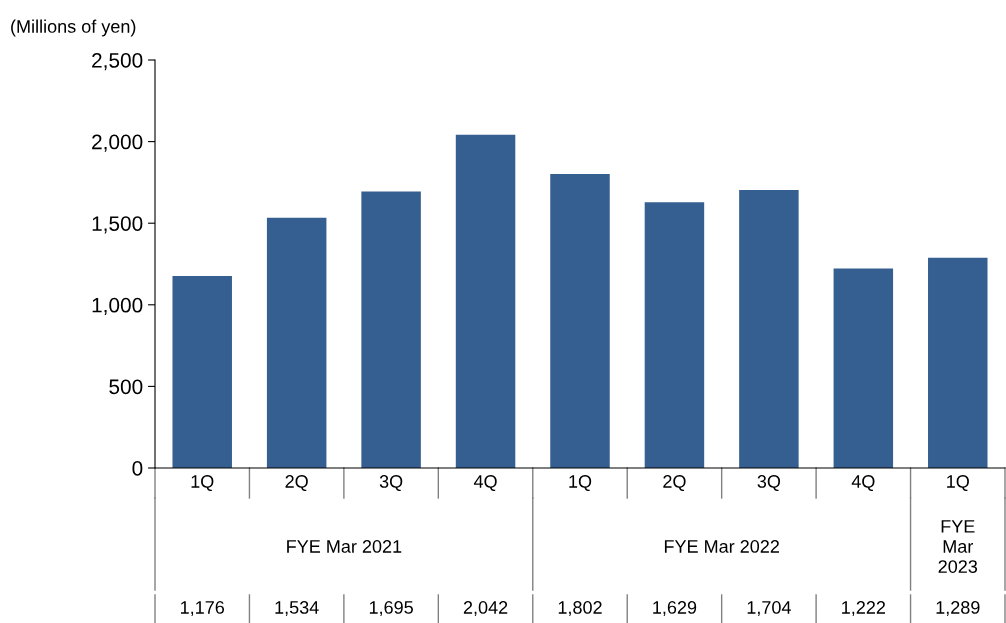  What do you see at coordinates (485, 608) in the screenshot?
I see `data-label: 2,042` at bounding box center [485, 608].